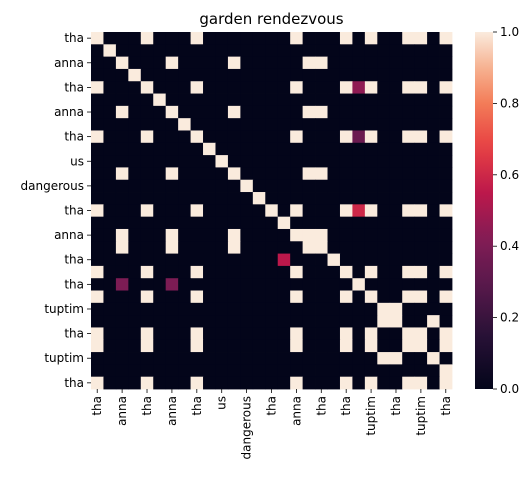 This screenshot has width=532, height=482. What do you see at coordinates (509, 389) in the screenshot?
I see `colorbar-tick-label: 0.0` at bounding box center [509, 389].